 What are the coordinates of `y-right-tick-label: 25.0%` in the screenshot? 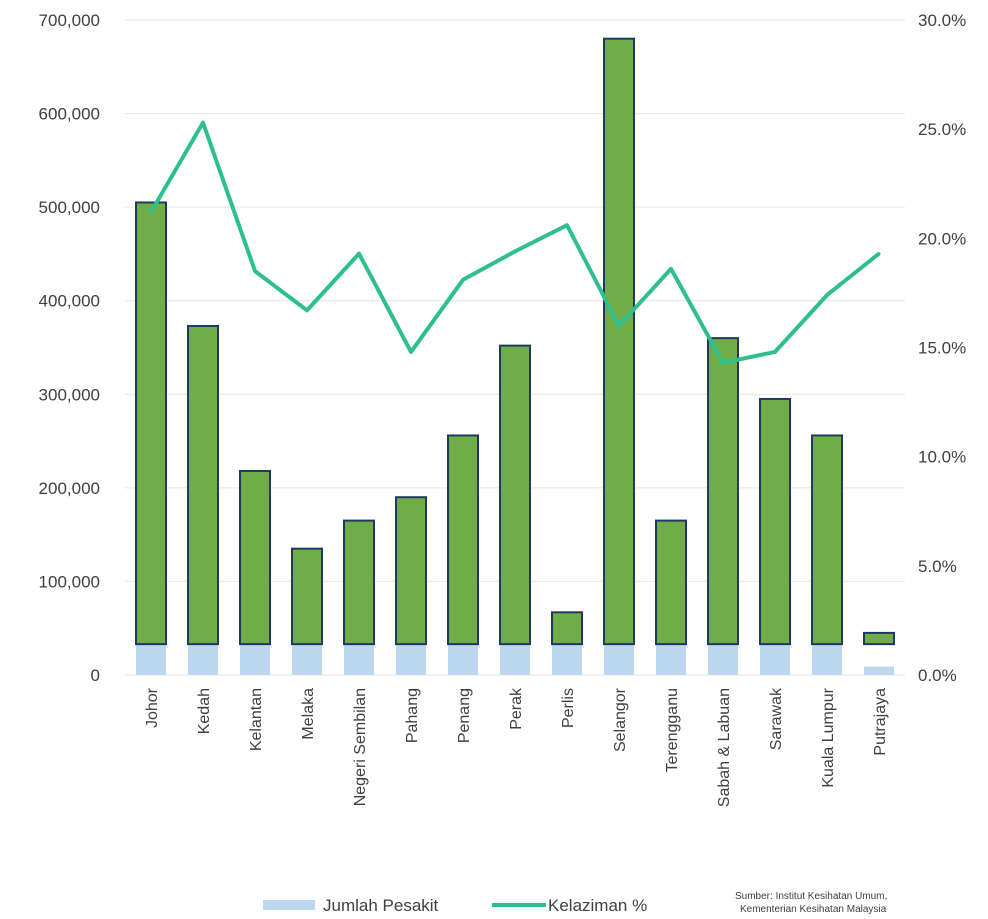 It's located at (942, 129).